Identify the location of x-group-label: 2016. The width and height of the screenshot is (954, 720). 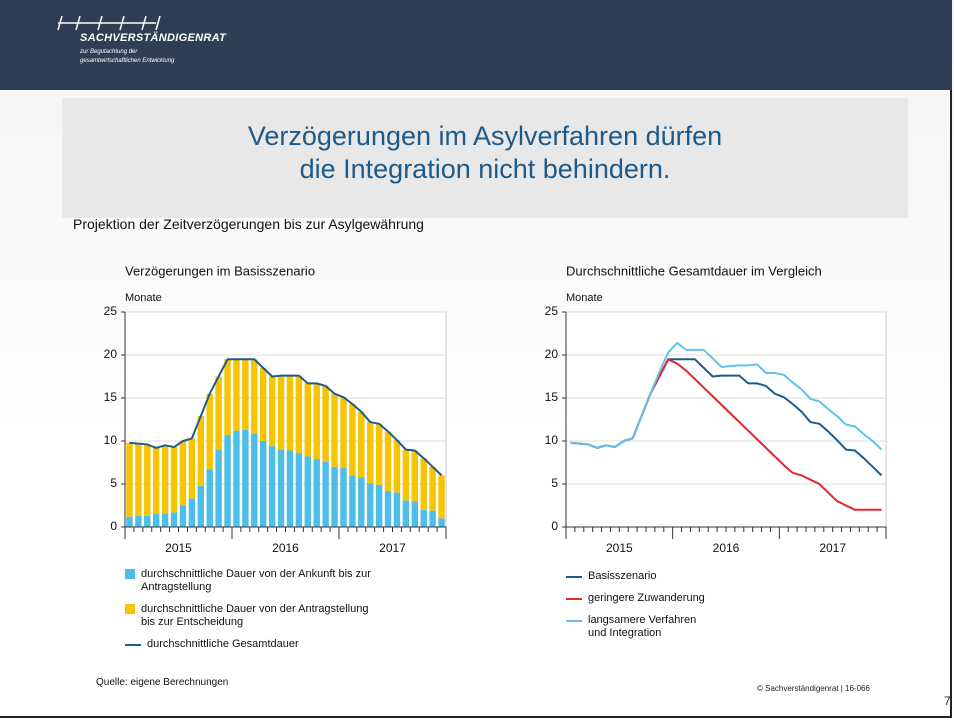
(726, 548).